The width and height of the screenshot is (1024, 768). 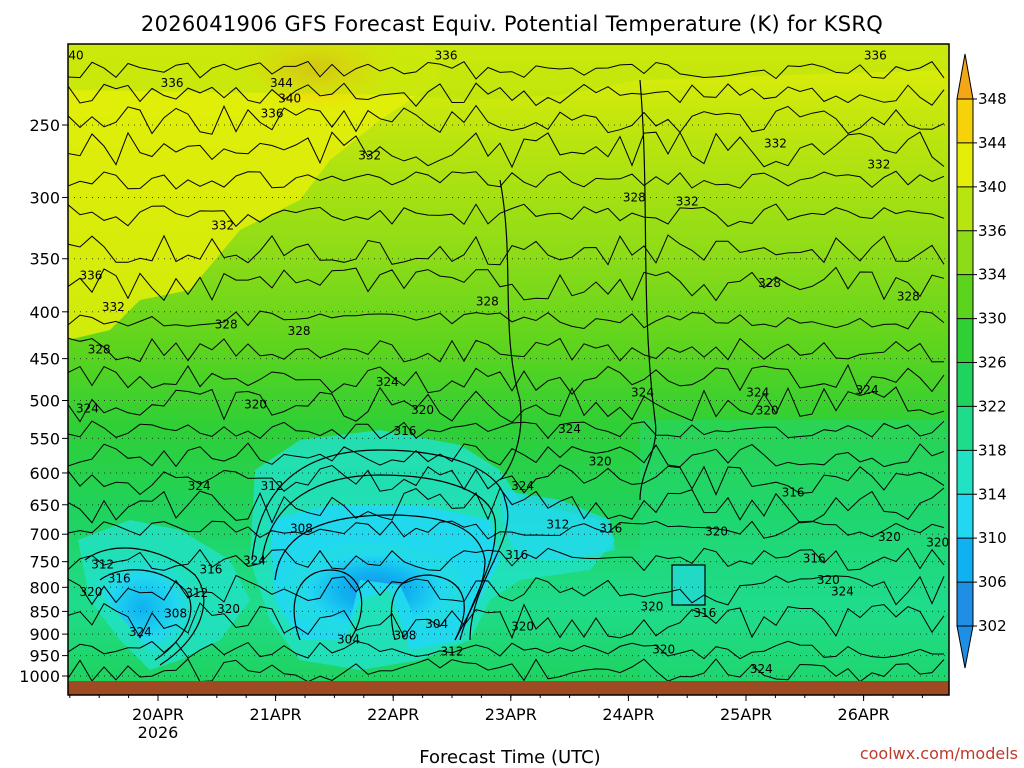 What do you see at coordinates (992, 406) in the screenshot?
I see `colorbar-label: 322` at bounding box center [992, 406].